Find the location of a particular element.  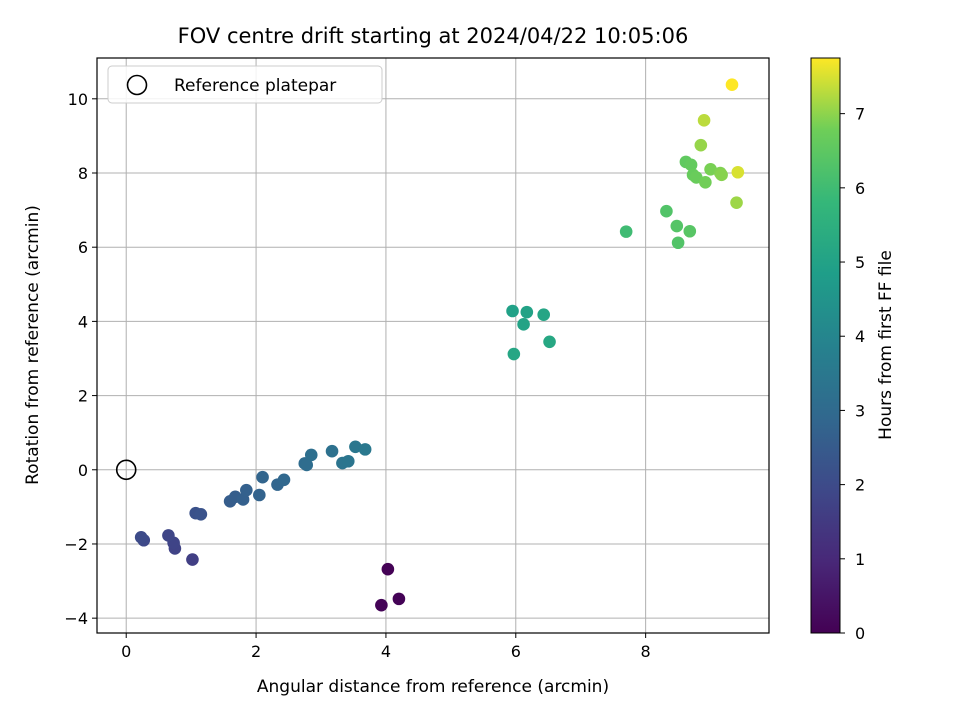

legend-marker is located at coordinates (137, 85).